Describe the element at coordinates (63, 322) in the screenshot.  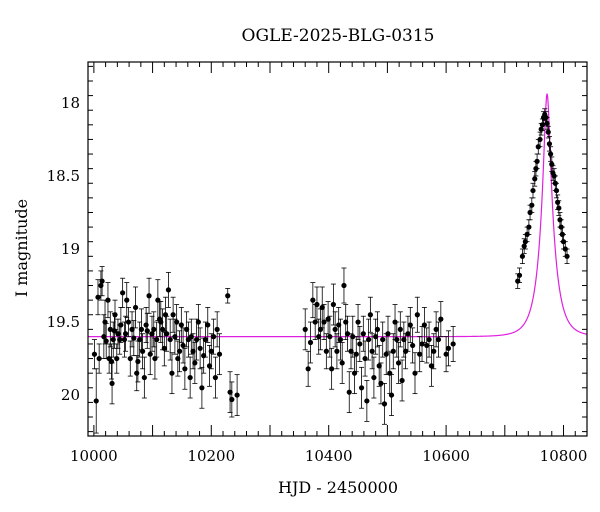
I see `y-tick-label: 19.5` at that location.